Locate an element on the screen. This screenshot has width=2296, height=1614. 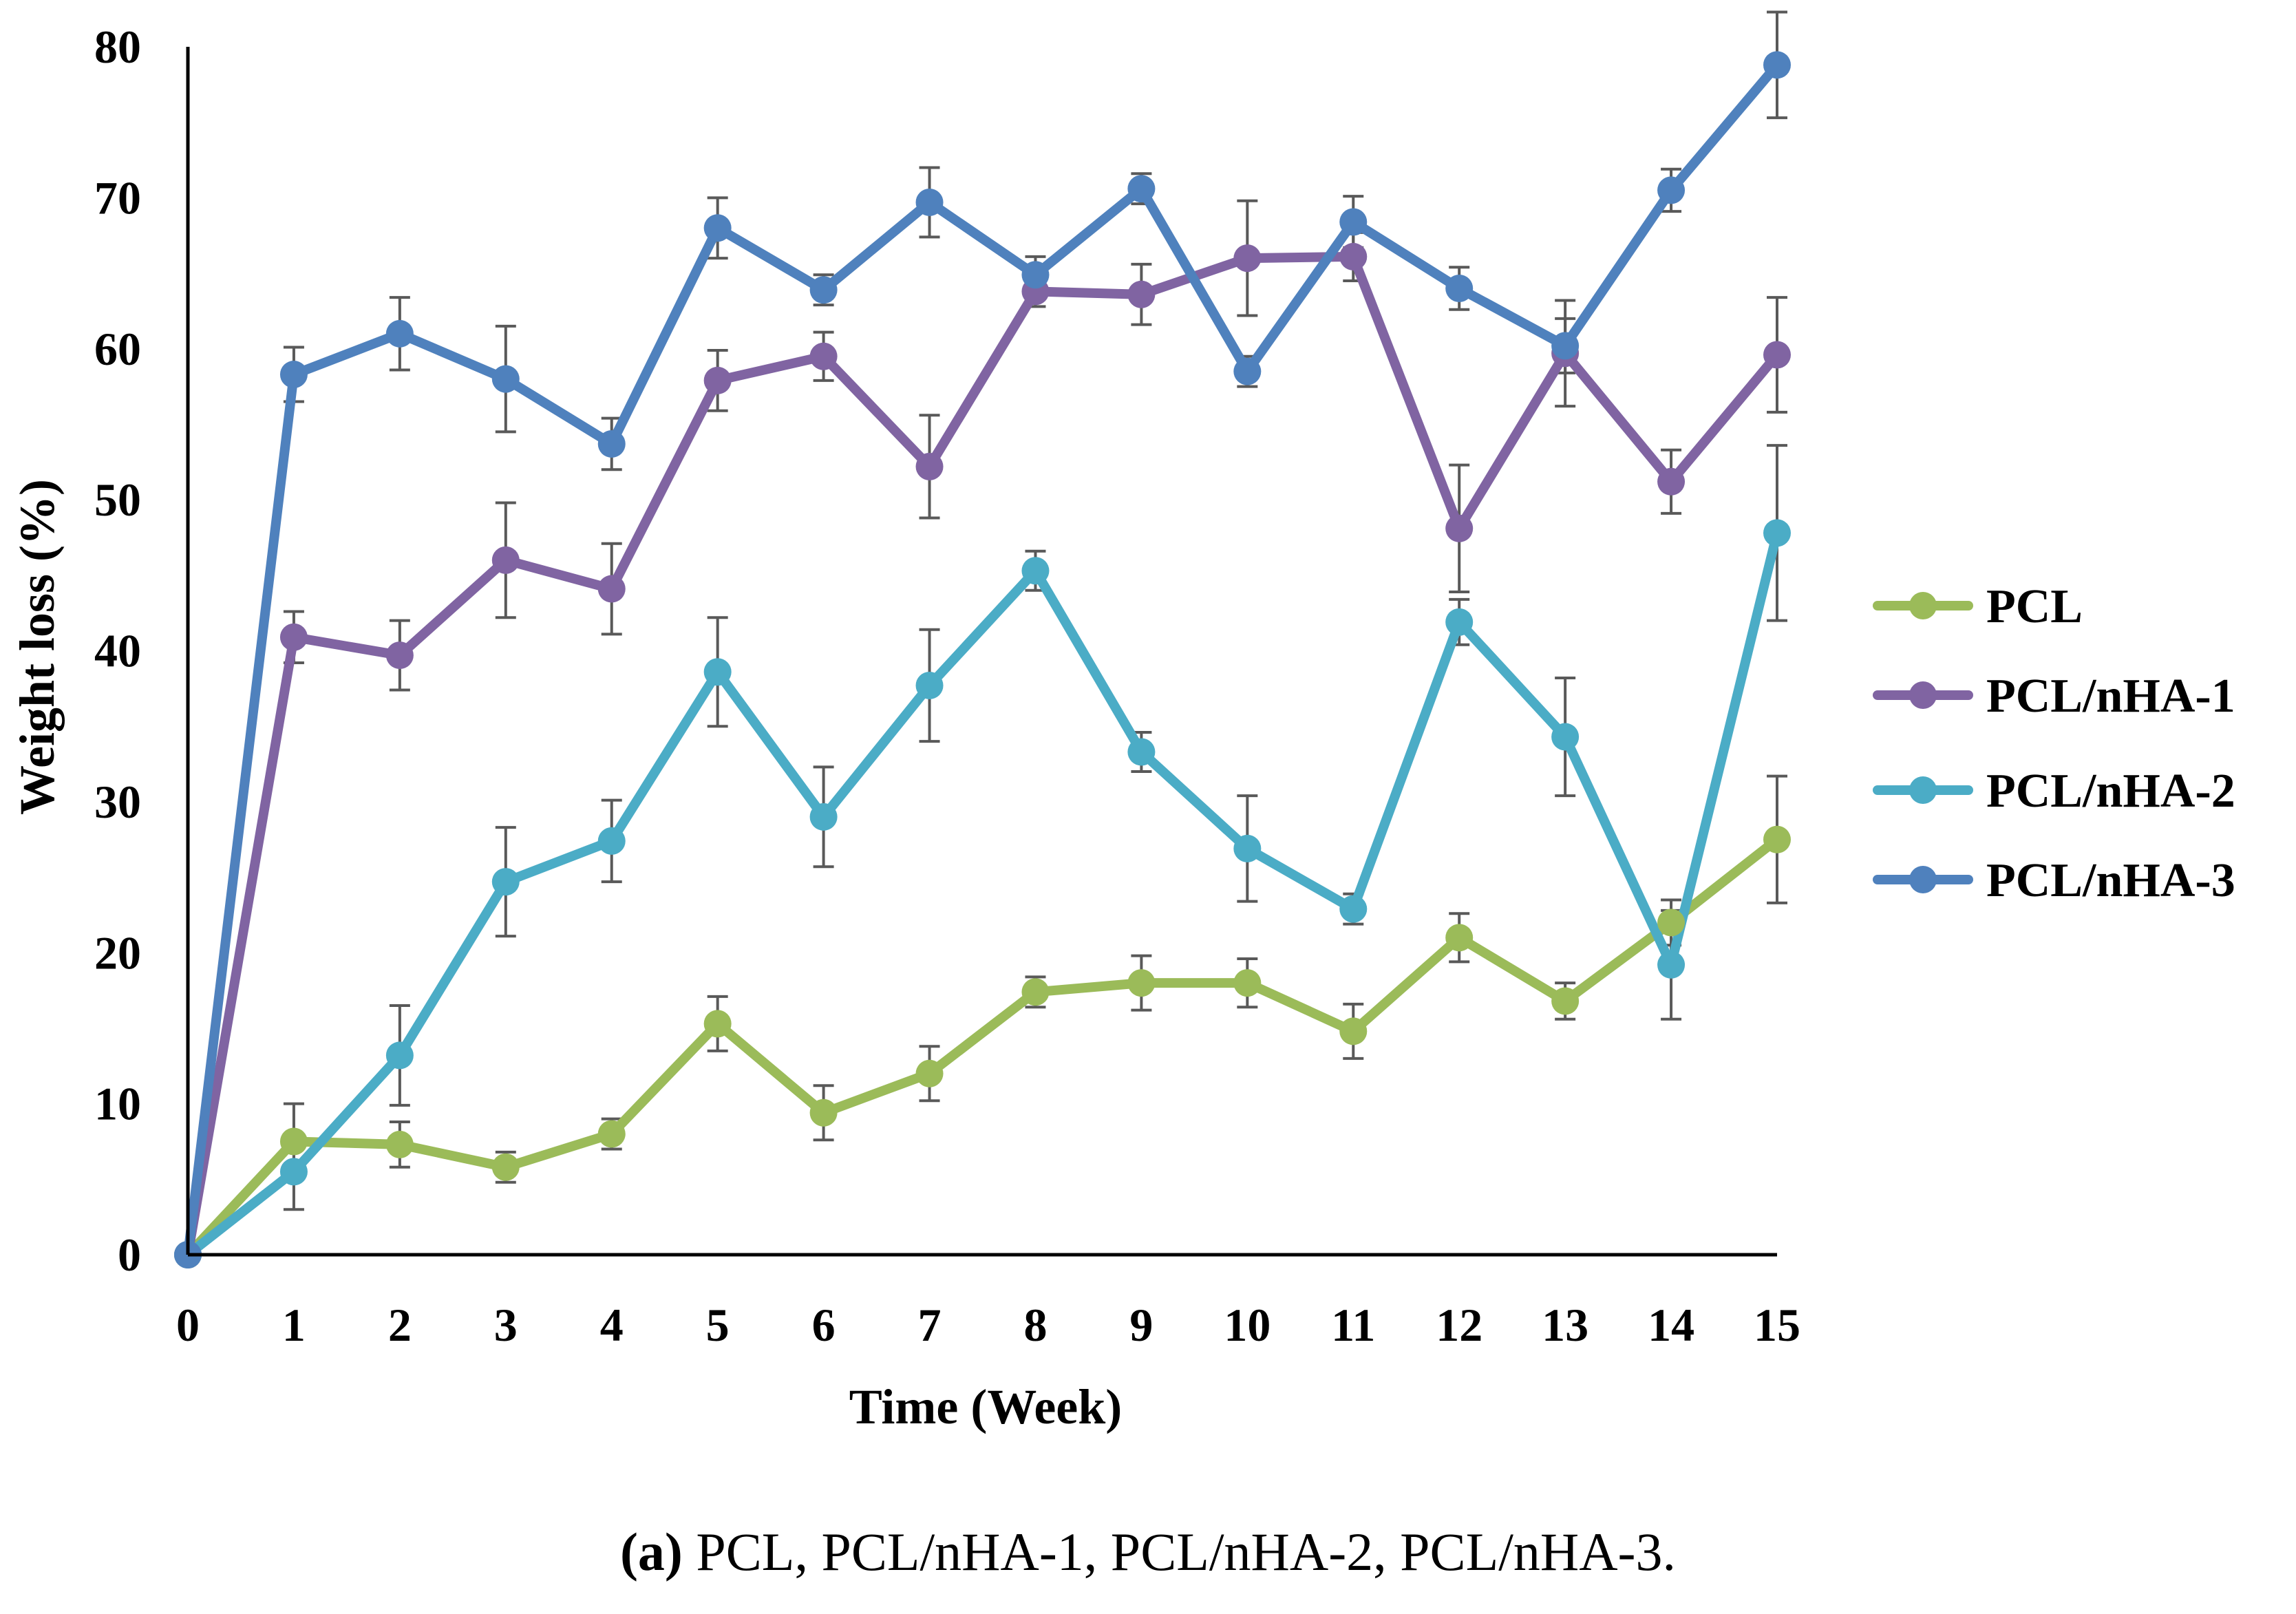
y-axis-title: Weight loss (%) is located at coordinates (38, 647).